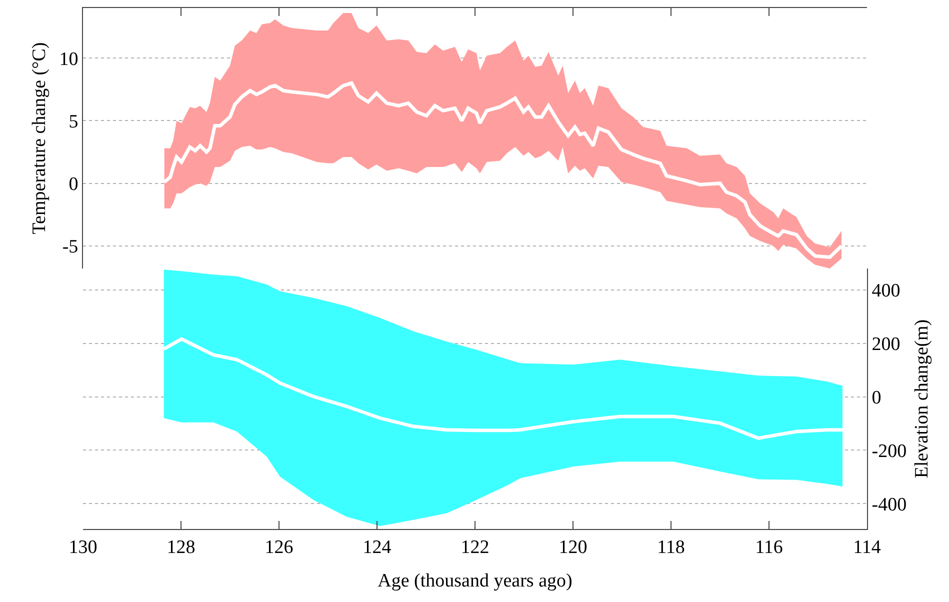 The image size is (949, 602). Describe the element at coordinates (886, 291) in the screenshot. I see `y2-tick-label: 400` at that location.